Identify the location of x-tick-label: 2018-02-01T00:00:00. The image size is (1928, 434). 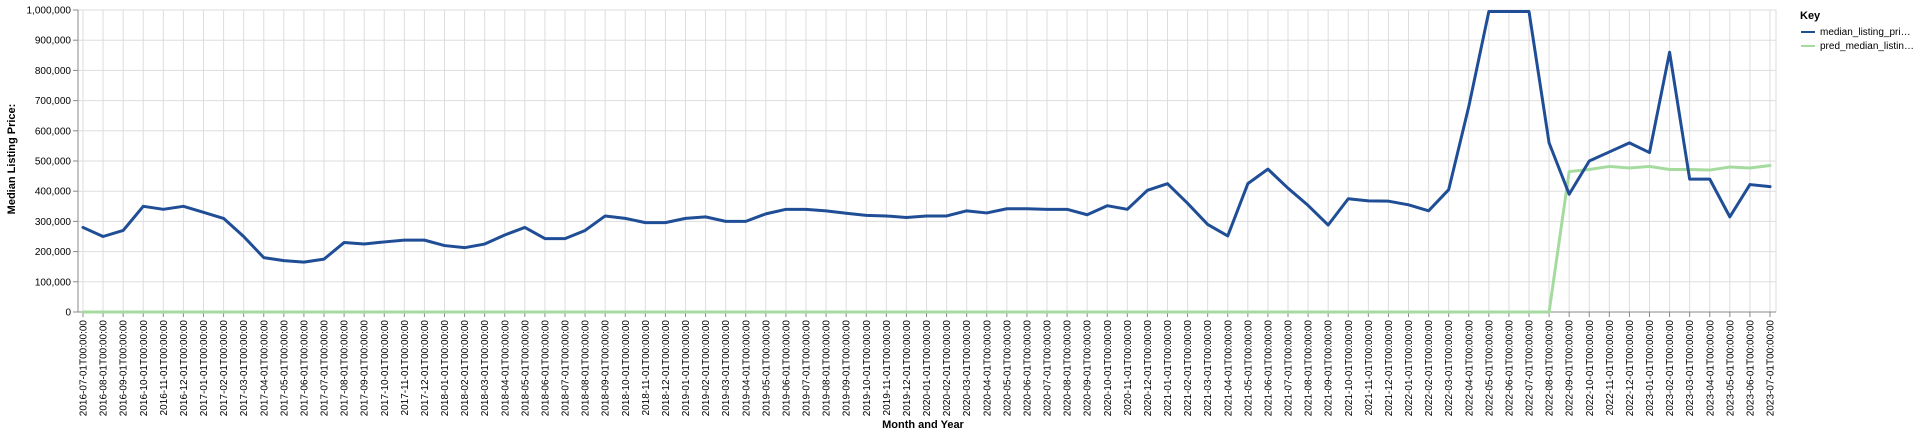
(465, 368).